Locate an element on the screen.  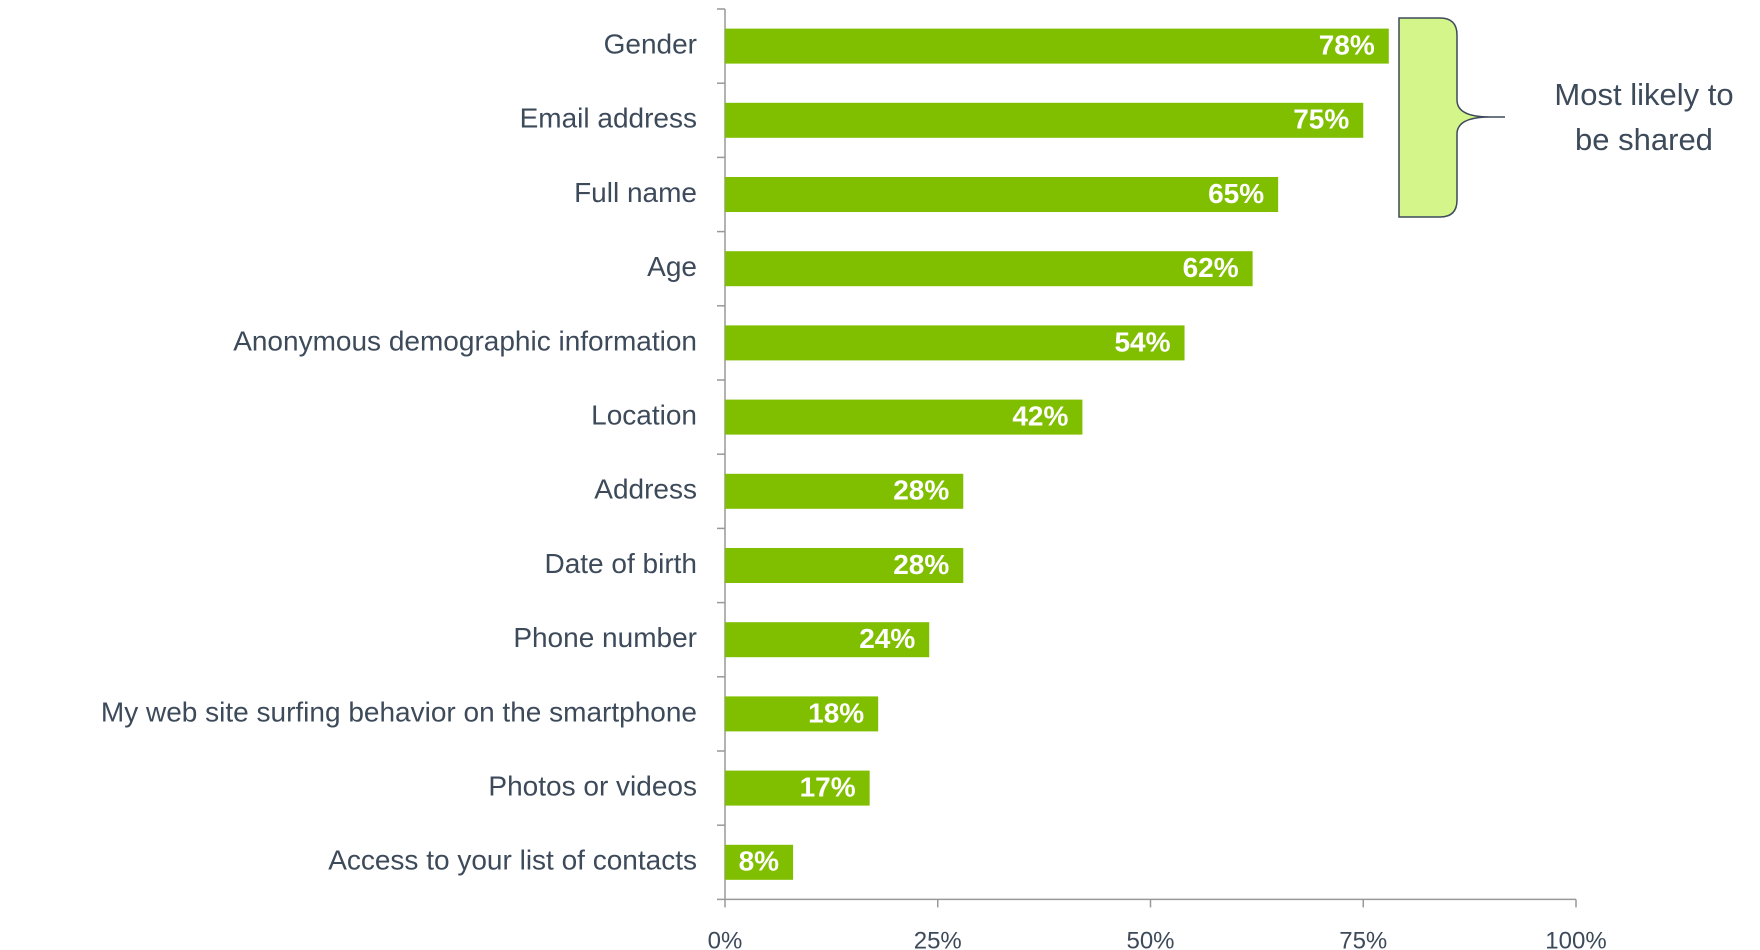
y-tick-label: Gender is located at coordinates (650, 43).